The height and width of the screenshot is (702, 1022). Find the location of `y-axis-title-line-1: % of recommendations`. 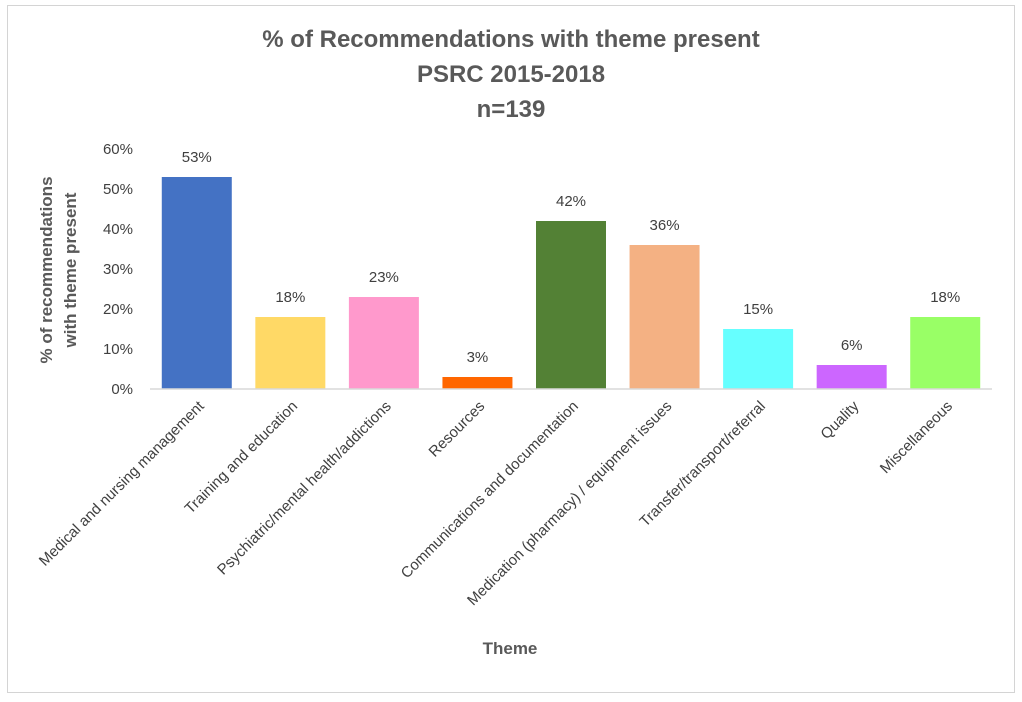

y-axis-title-line-1: % of recommendations is located at coordinates (46, 269).